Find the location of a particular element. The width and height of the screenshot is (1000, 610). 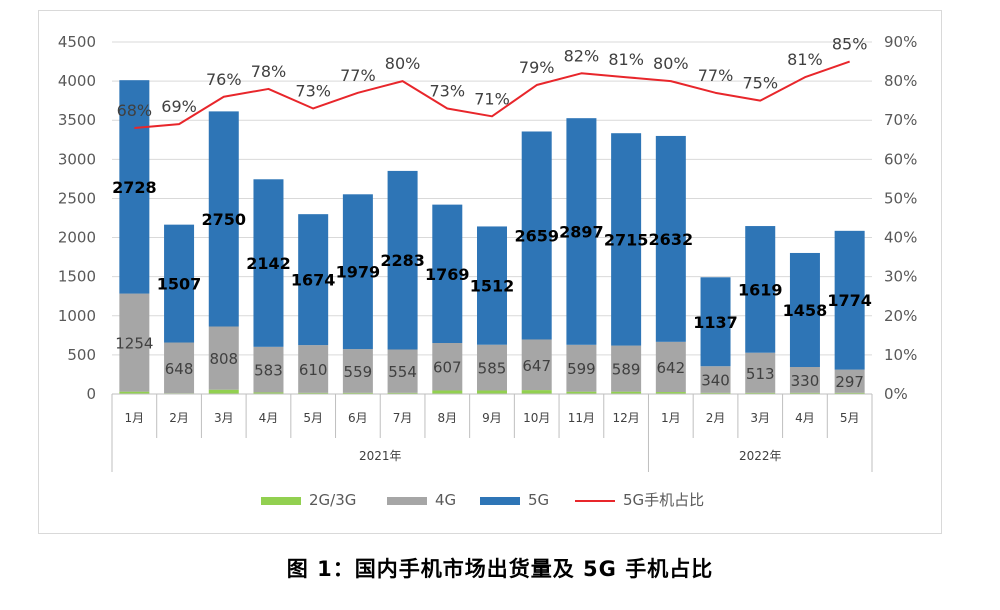

data-label-pct: 82% is located at coordinates (582, 55).